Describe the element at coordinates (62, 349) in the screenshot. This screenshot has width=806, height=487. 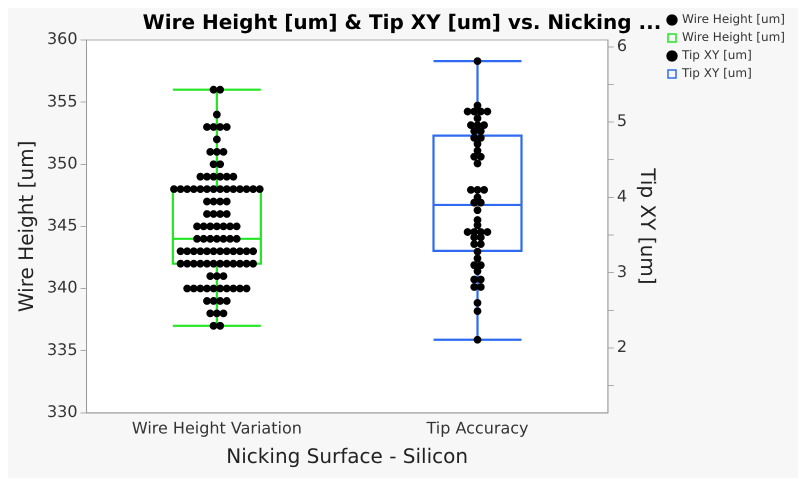
I see `y-tick-label: 335` at that location.